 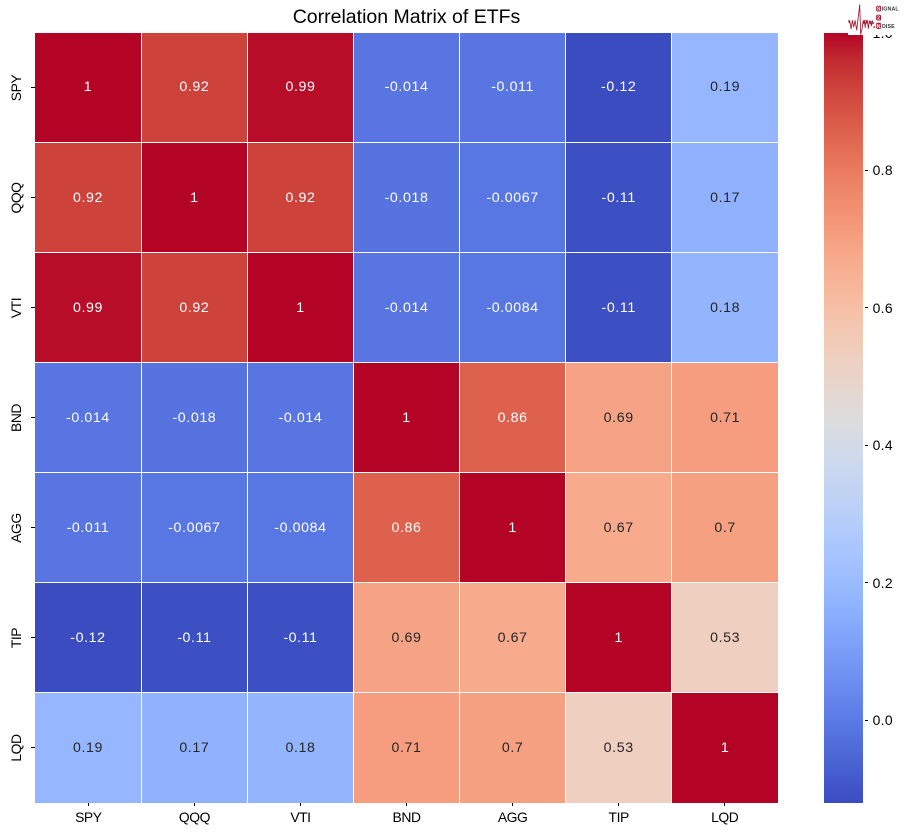 I want to click on svg-text: S, so click(x=879, y=10).